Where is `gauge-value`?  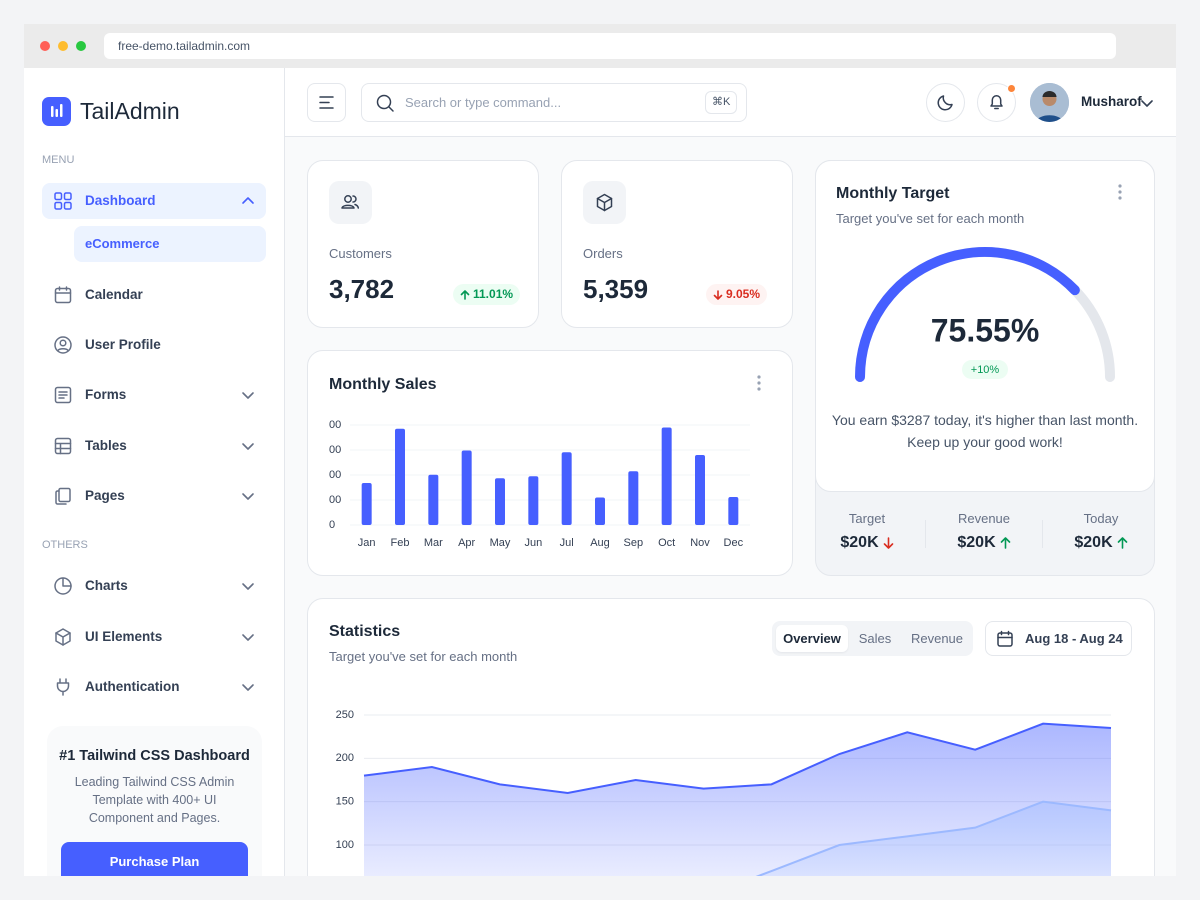 gauge-value is located at coordinates (967, 314).